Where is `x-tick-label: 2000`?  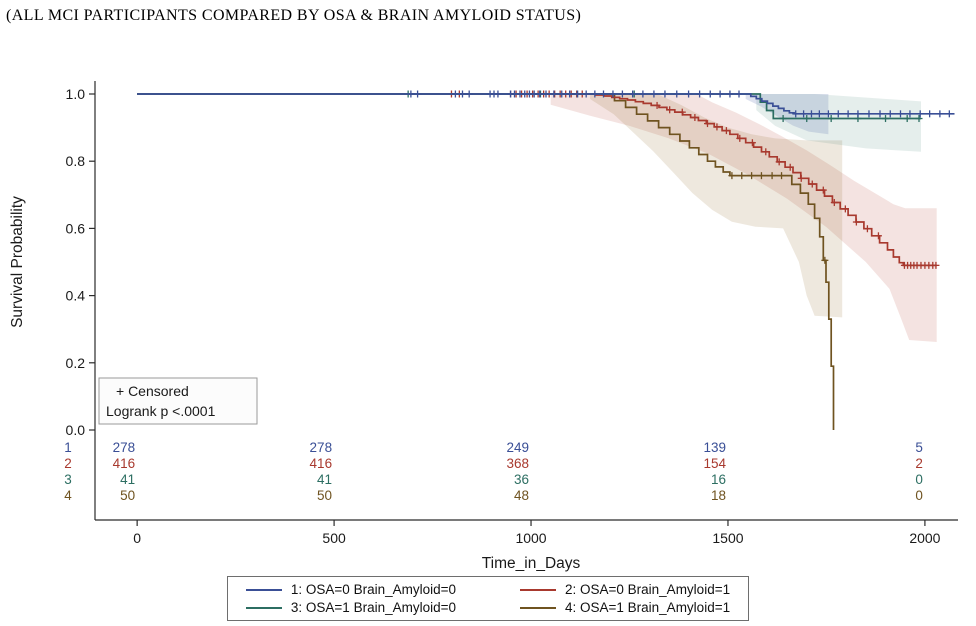
x-tick-label: 2000 is located at coordinates (924, 538).